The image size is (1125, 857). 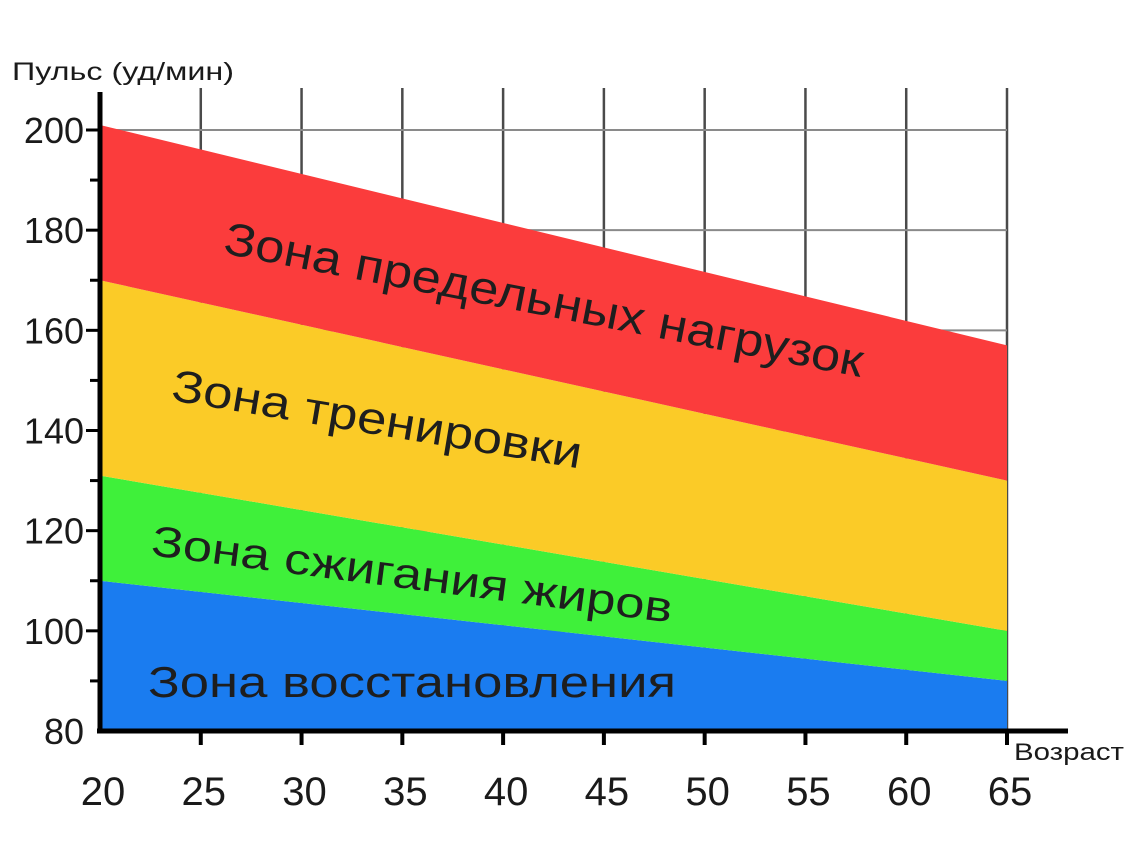 I want to click on x-tick-label-25: 25, so click(x=204, y=792).